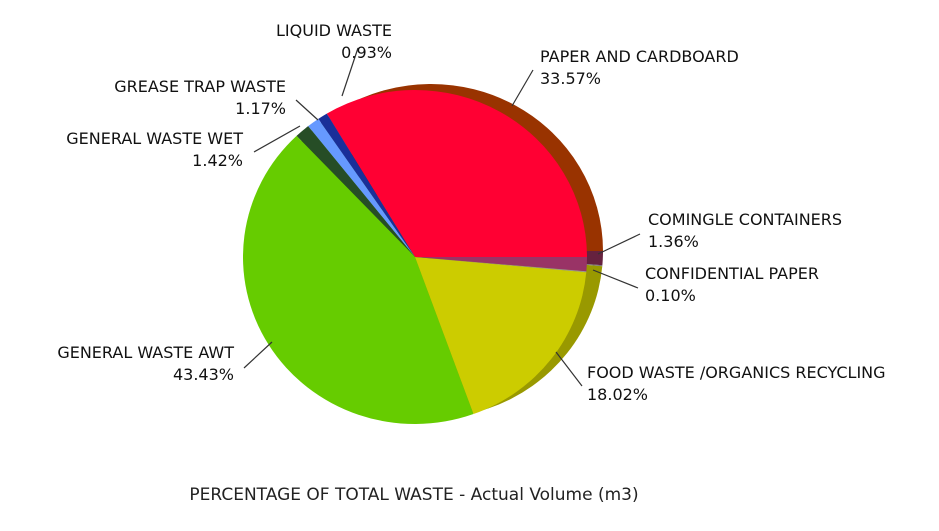  I want to click on slice-label: PAPER AND CARDBOARD, so click(639, 56).